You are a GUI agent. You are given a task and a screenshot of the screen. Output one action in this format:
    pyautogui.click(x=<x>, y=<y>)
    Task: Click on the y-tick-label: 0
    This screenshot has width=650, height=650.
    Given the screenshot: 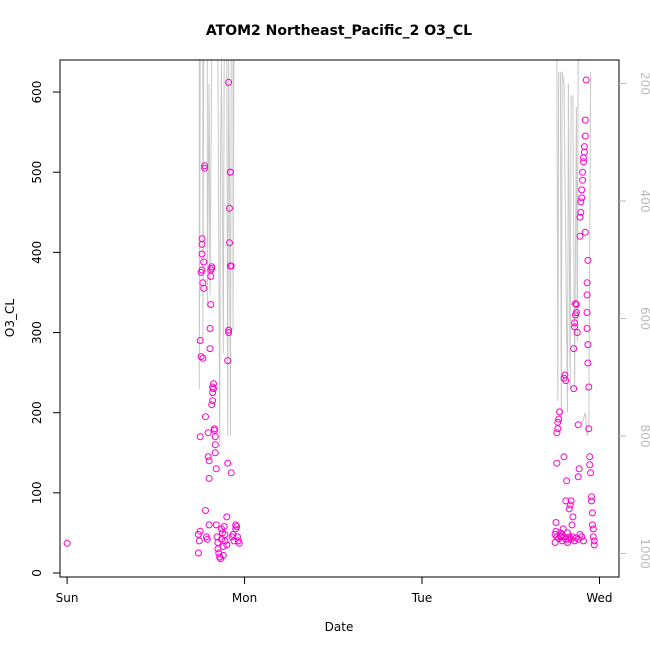 What is the action you would take?
    pyautogui.click(x=37, y=573)
    